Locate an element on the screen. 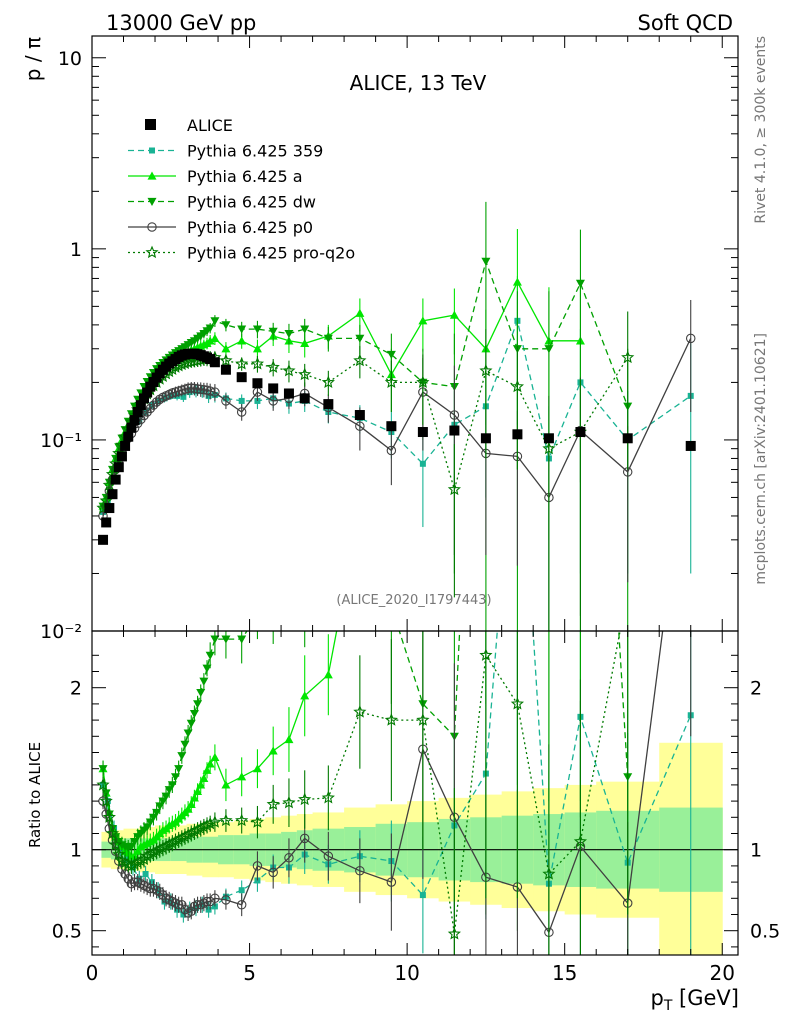 The width and height of the screenshot is (786, 1024). ratio-y-axis-label: Ratio to ALICE is located at coordinates (35, 795).